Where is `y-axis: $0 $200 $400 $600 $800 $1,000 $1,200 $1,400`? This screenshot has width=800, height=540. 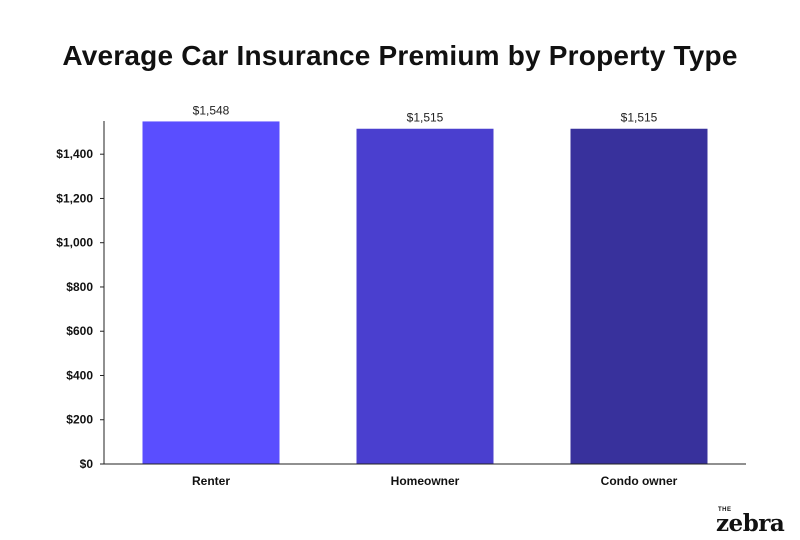
y-axis: $0 $200 $400 $600 $800 $1,000 $1,200 $1,400 is located at coordinates (80, 309).